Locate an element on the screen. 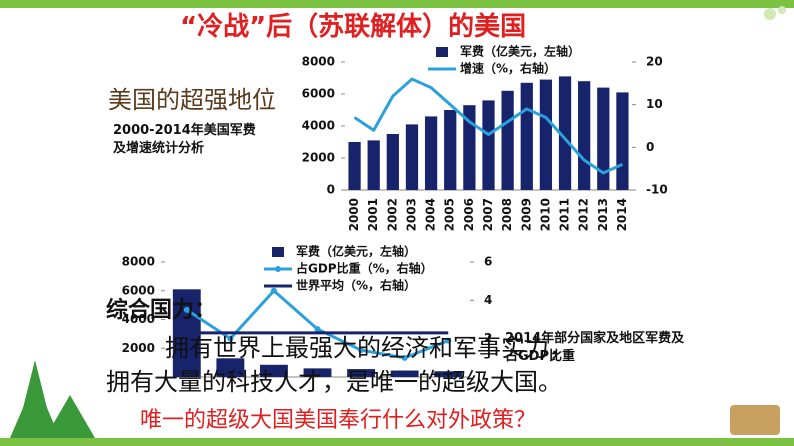  tree-decoration is located at coordinates (52, 399).